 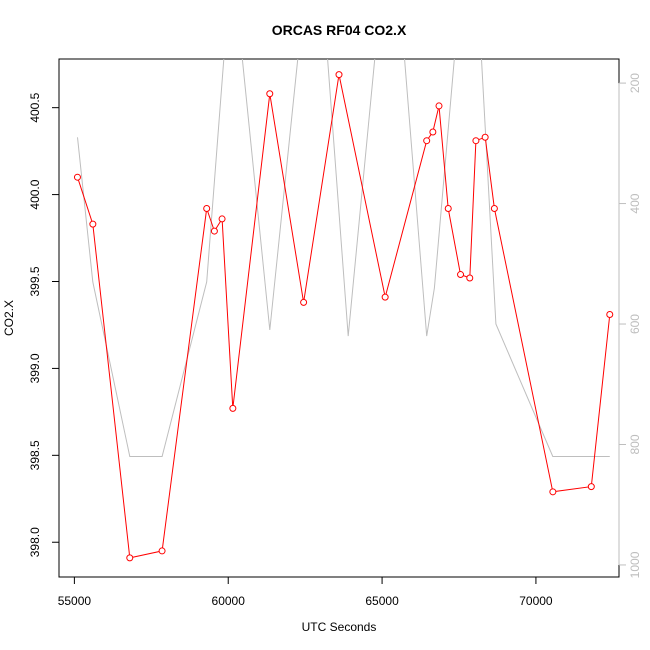 I want to click on y2-tick-label: 600, so click(x=635, y=324).